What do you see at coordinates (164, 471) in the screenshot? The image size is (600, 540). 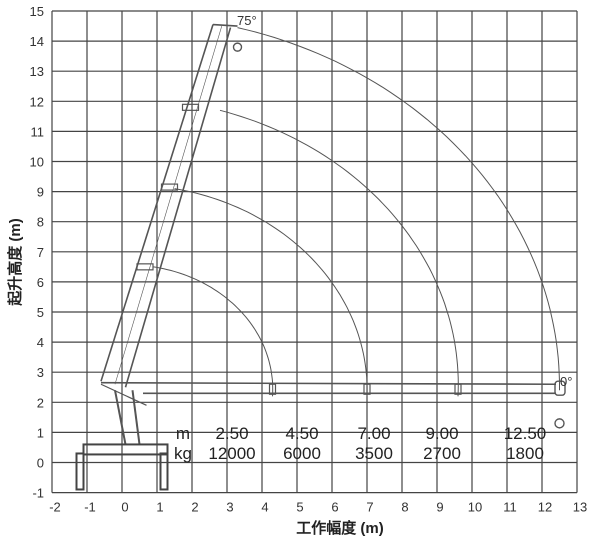 I see `outrigger-right` at bounding box center [164, 471].